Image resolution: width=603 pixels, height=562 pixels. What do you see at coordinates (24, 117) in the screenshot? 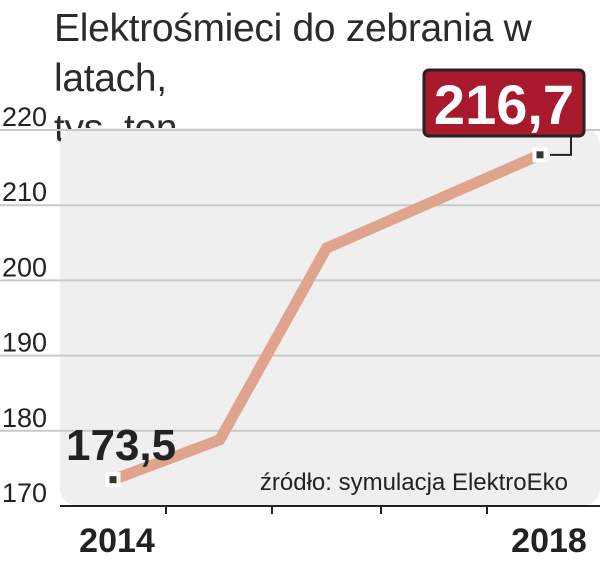
I see `y-tick-label-220: 220` at bounding box center [24, 117].